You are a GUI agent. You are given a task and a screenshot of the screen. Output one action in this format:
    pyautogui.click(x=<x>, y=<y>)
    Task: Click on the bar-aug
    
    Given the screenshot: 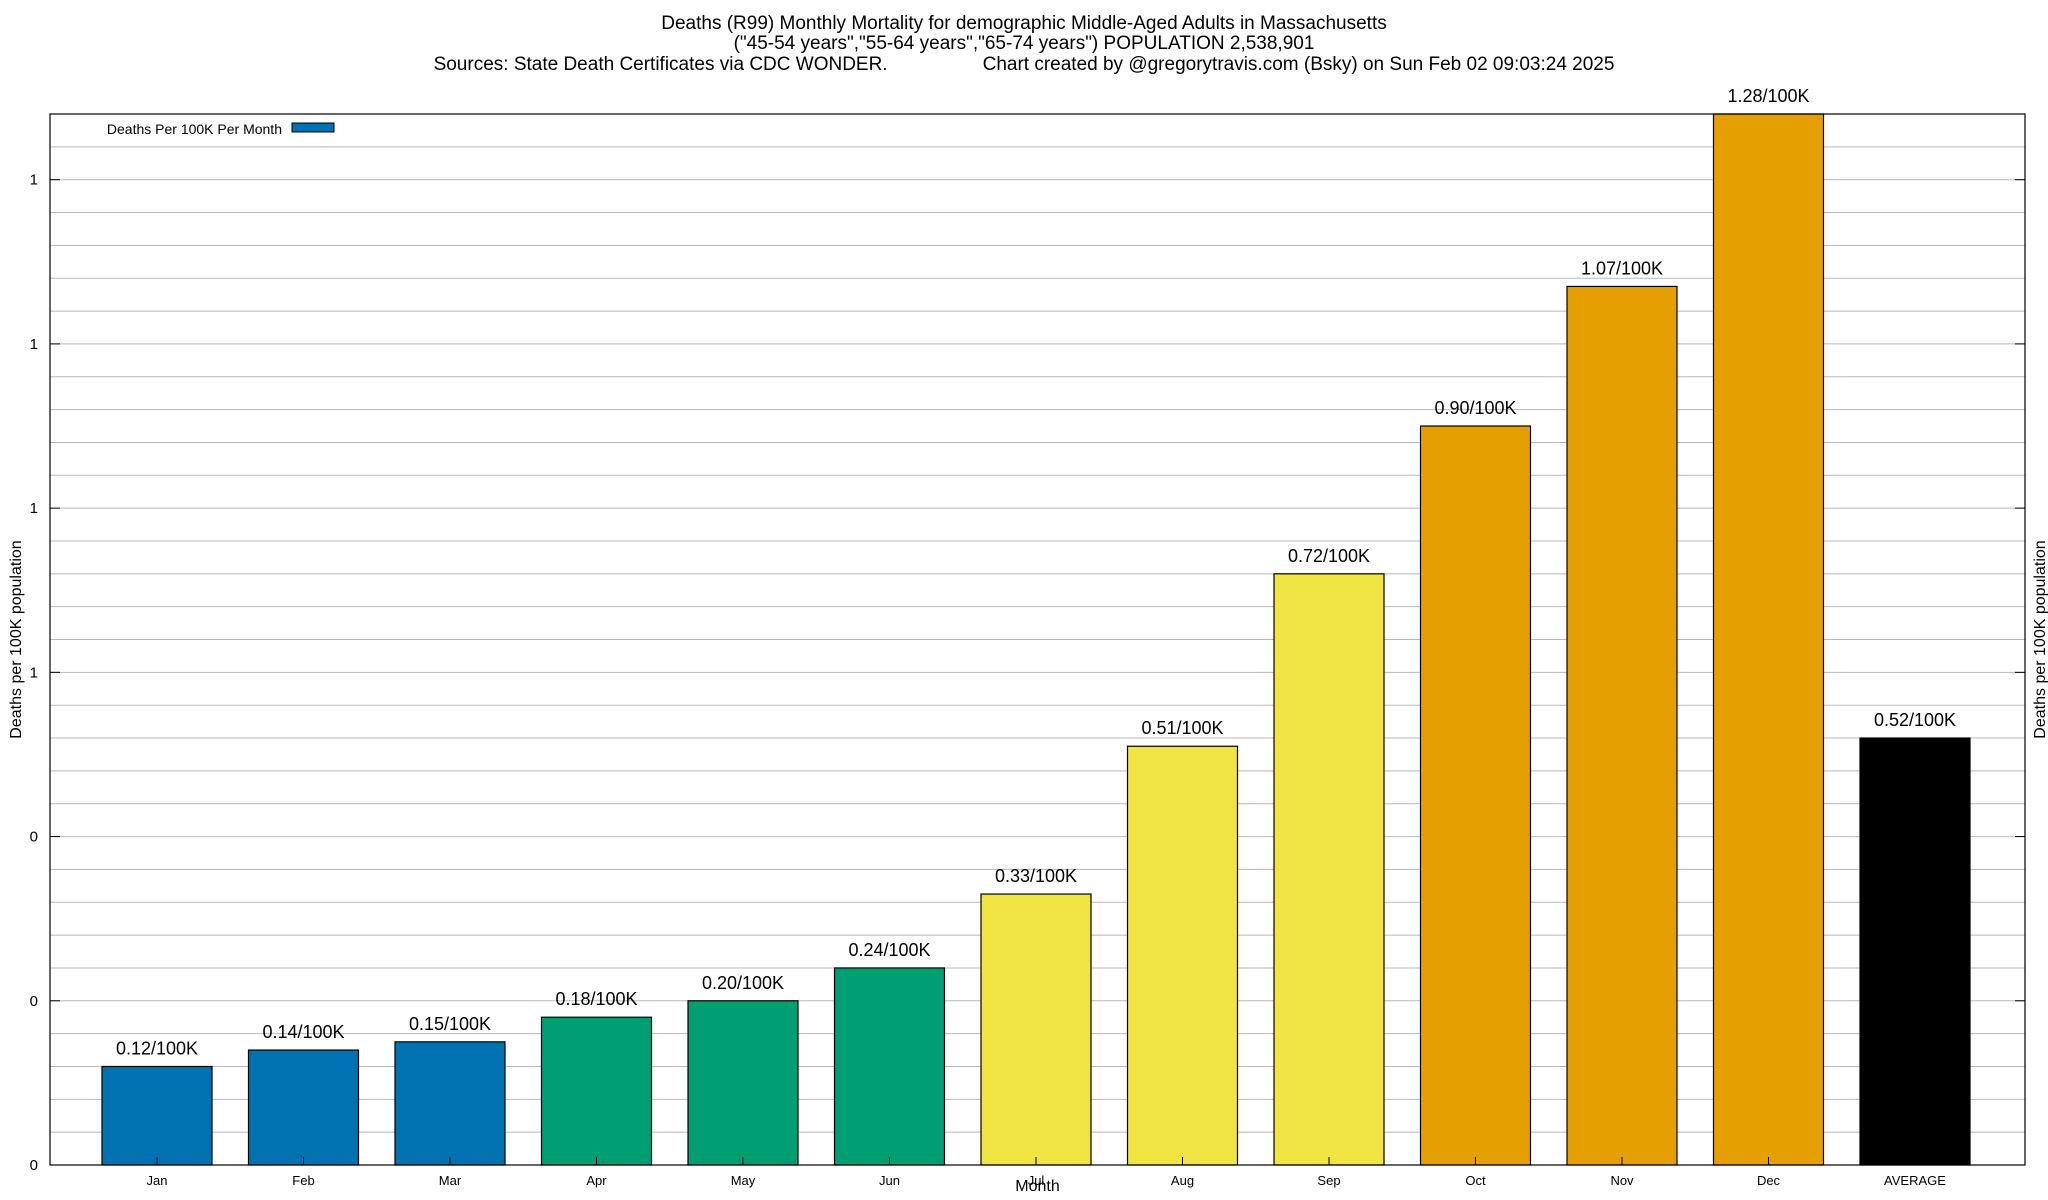 What is the action you would take?
    pyautogui.click(x=1182, y=955)
    